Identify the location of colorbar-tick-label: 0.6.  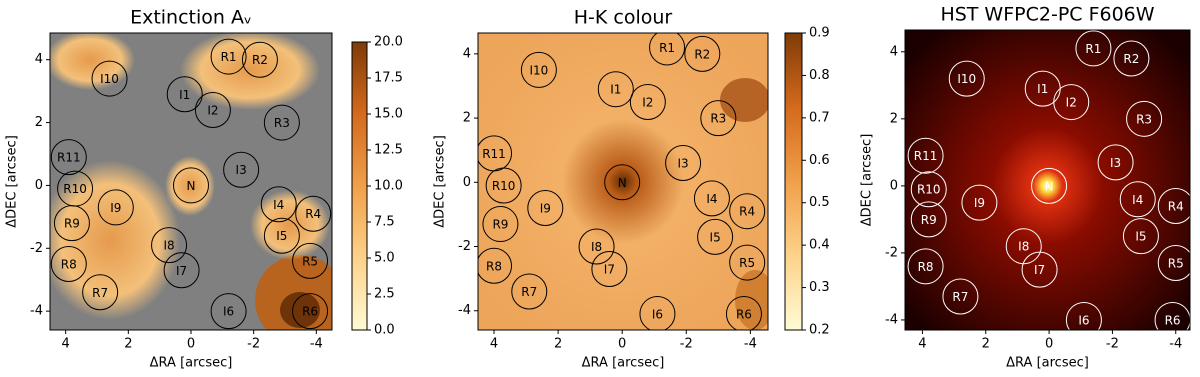
(819, 160).